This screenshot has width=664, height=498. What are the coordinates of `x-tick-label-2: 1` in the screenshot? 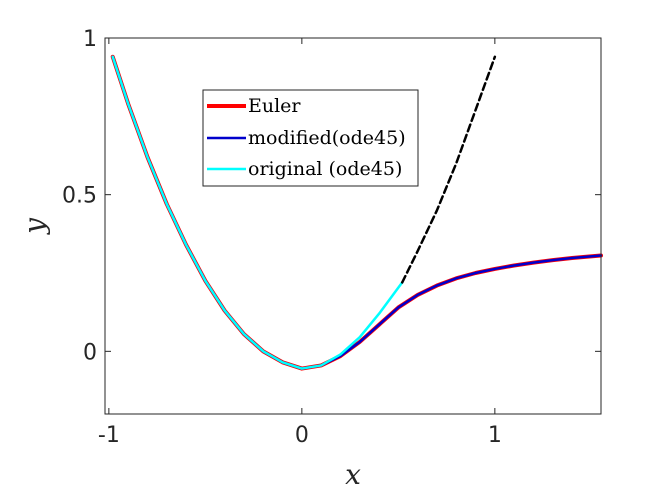 It's located at (495, 435).